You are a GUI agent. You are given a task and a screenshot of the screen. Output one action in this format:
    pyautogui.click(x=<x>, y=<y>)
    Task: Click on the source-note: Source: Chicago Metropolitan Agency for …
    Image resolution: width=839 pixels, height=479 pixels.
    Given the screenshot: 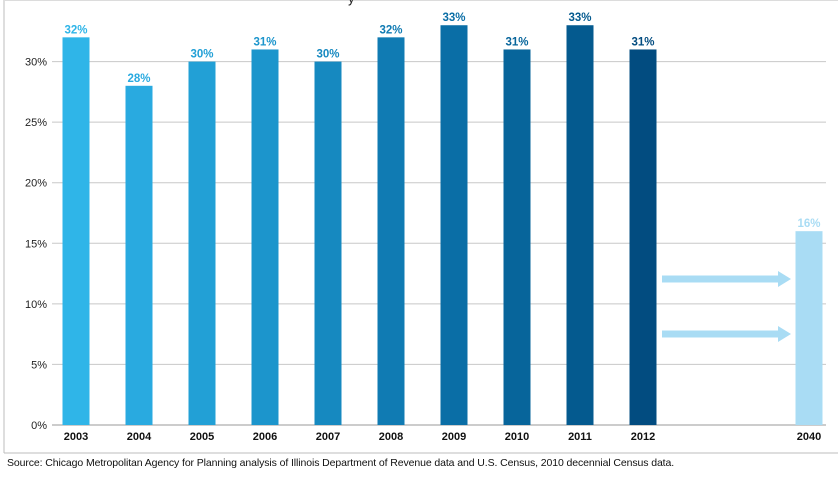 What is the action you would take?
    pyautogui.click(x=341, y=463)
    